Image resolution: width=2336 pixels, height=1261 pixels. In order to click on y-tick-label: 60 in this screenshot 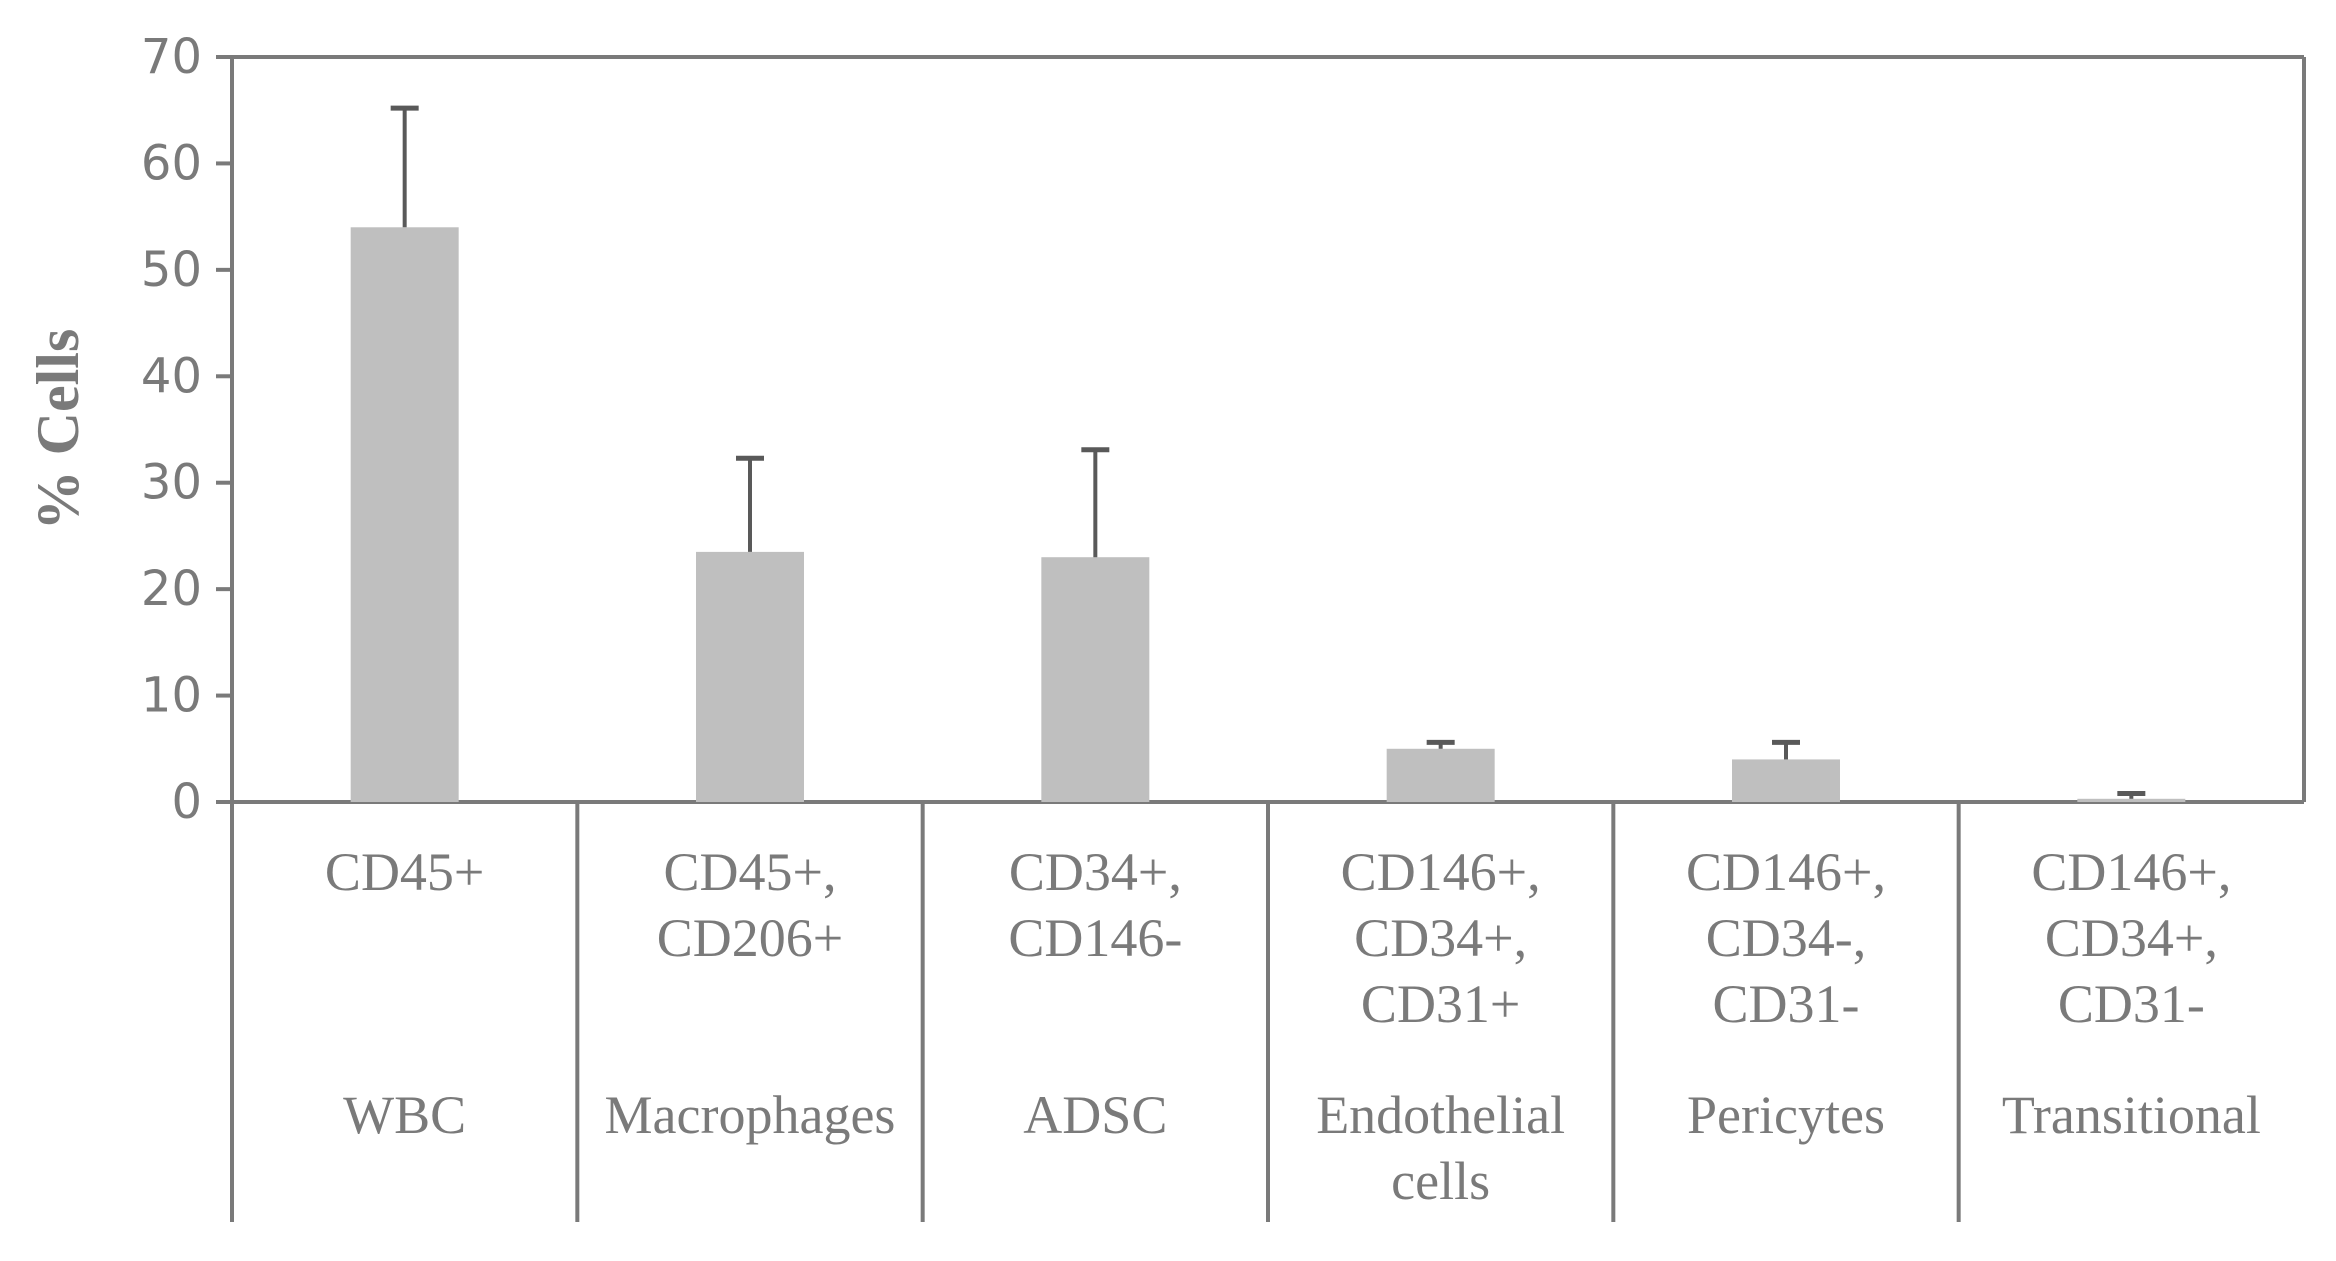, I will do `click(171, 163)`.